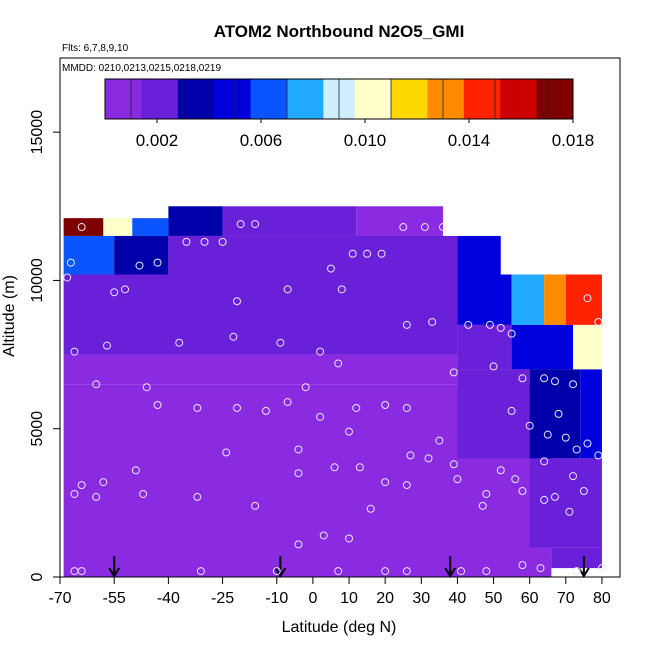  I want to click on x-tick-label: -40, so click(168, 598).